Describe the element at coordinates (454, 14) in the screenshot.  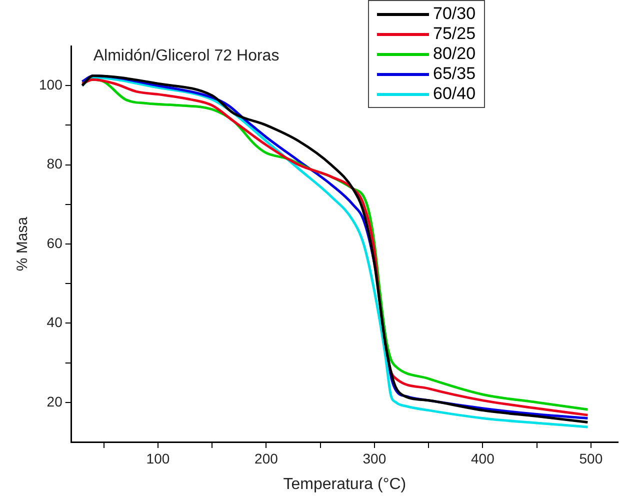
I see `legend-label: 70/30` at that location.